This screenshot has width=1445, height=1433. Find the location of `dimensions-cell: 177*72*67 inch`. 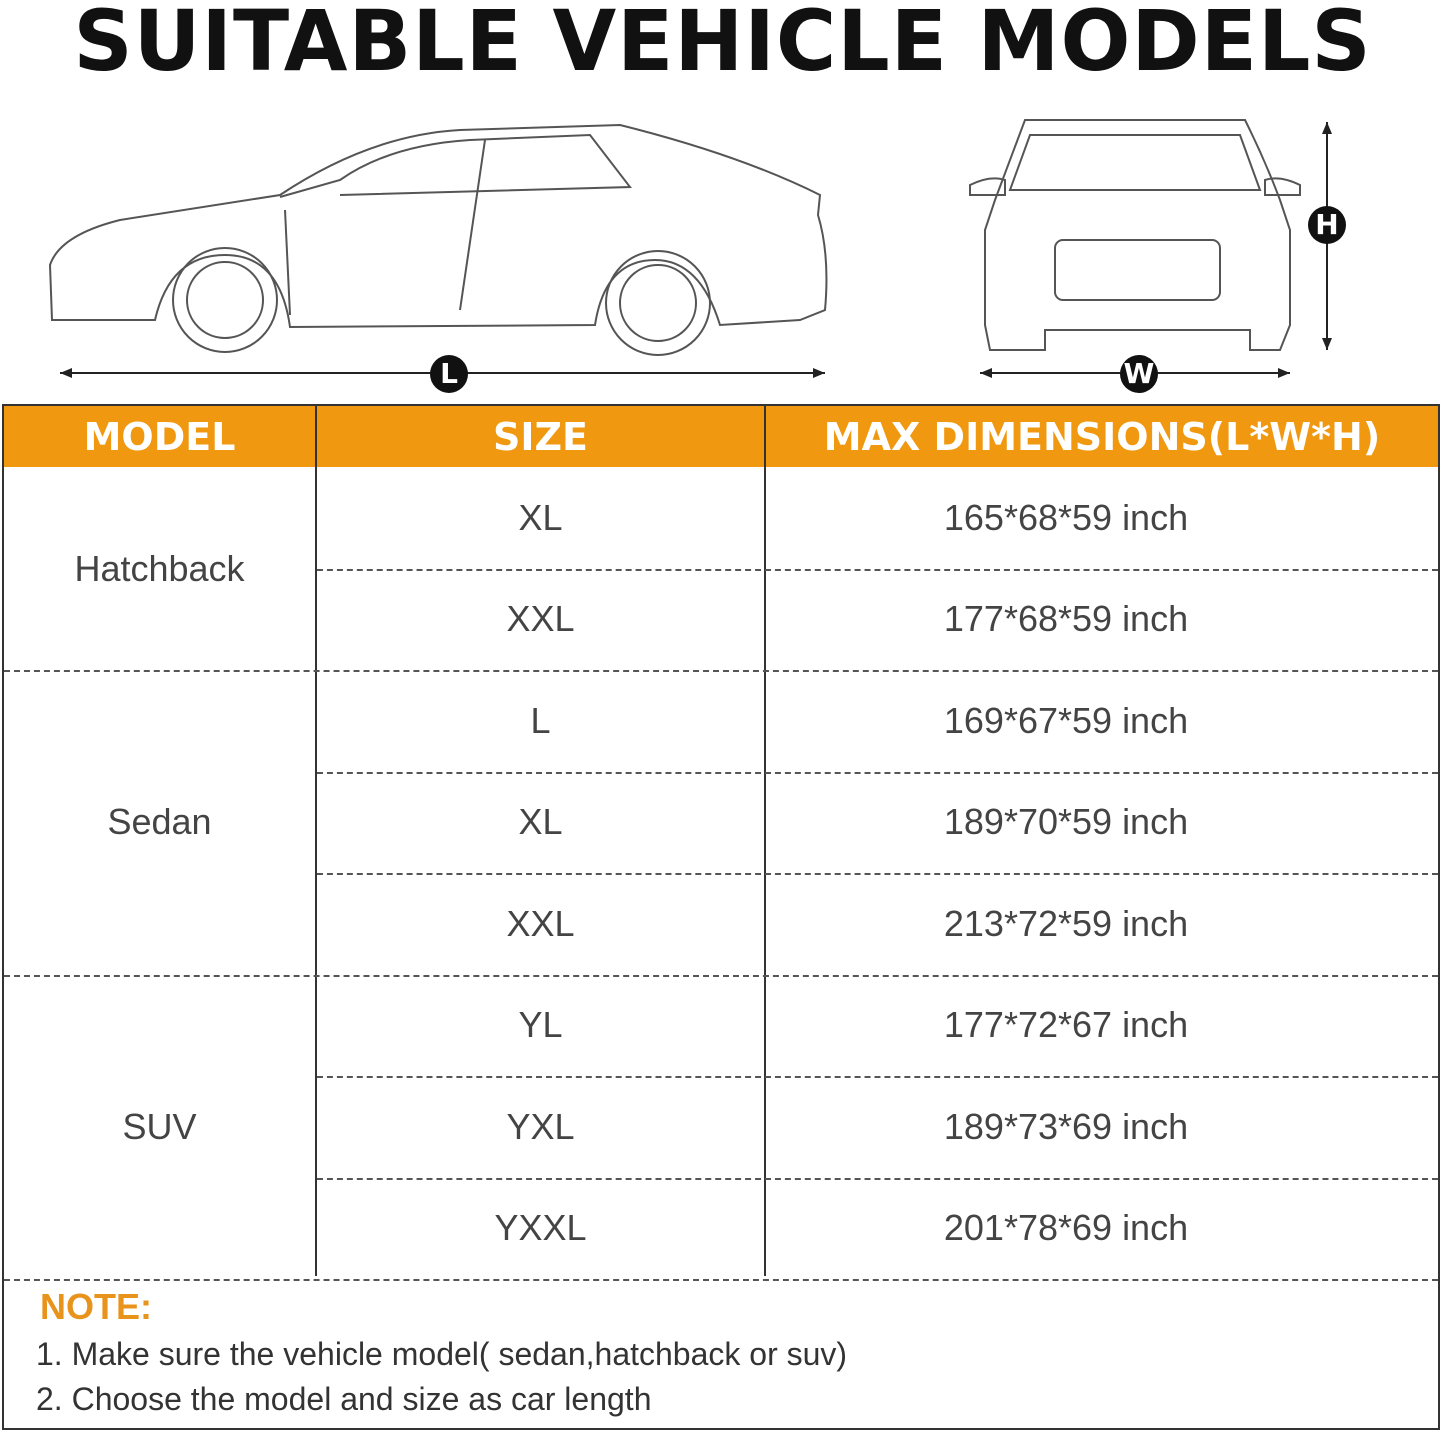

dimensions-cell: 177*72*67 inch is located at coordinates (1066, 1025).